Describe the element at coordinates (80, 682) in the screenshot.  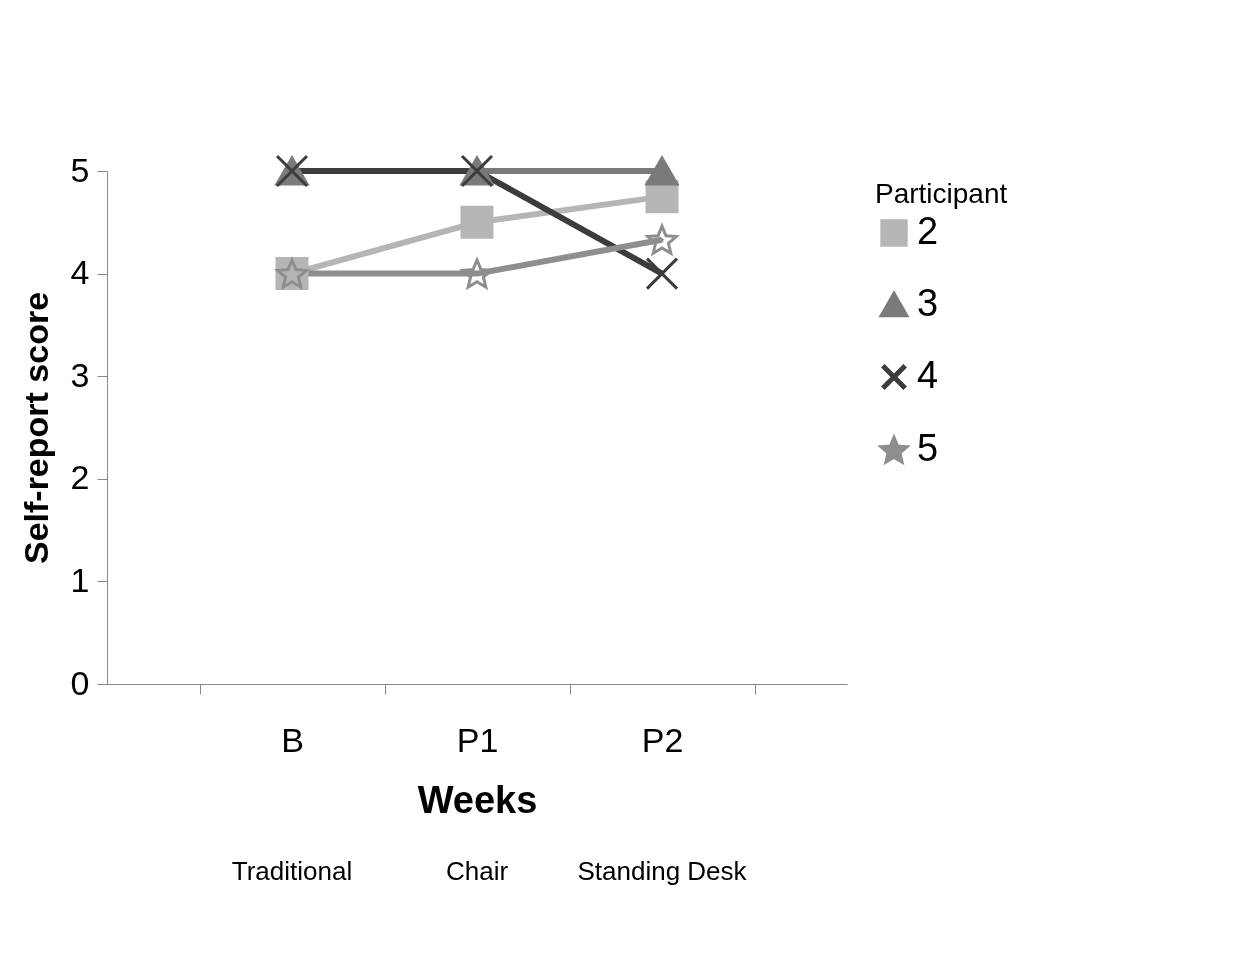
I see `y-tick-label: 0` at that location.